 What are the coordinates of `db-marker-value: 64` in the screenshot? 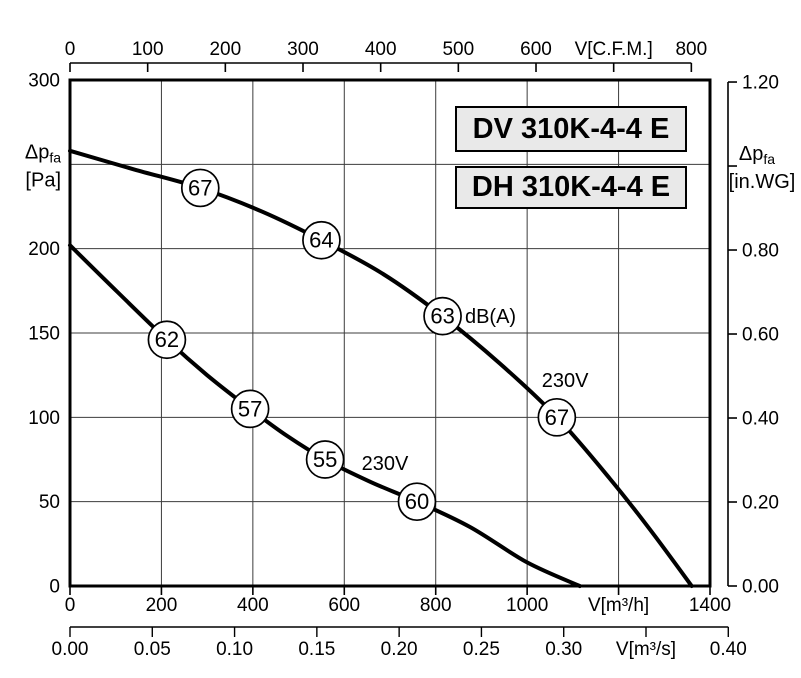 It's located at (321, 240).